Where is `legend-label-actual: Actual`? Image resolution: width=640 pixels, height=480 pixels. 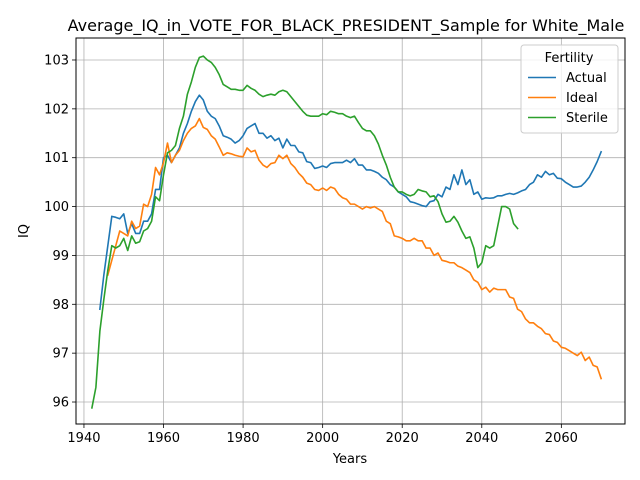 legend-label-actual: Actual is located at coordinates (586, 78).